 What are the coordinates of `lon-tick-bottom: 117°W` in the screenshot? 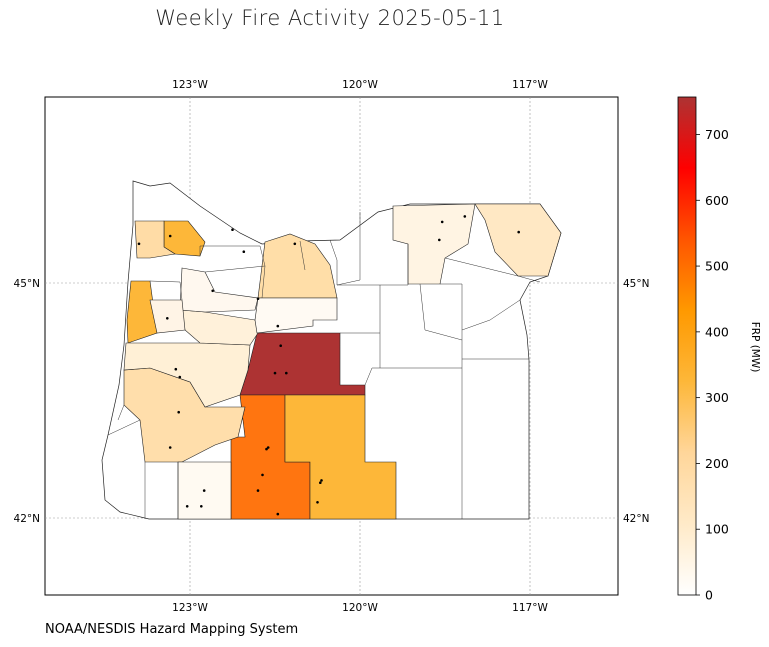 It's located at (530, 608).